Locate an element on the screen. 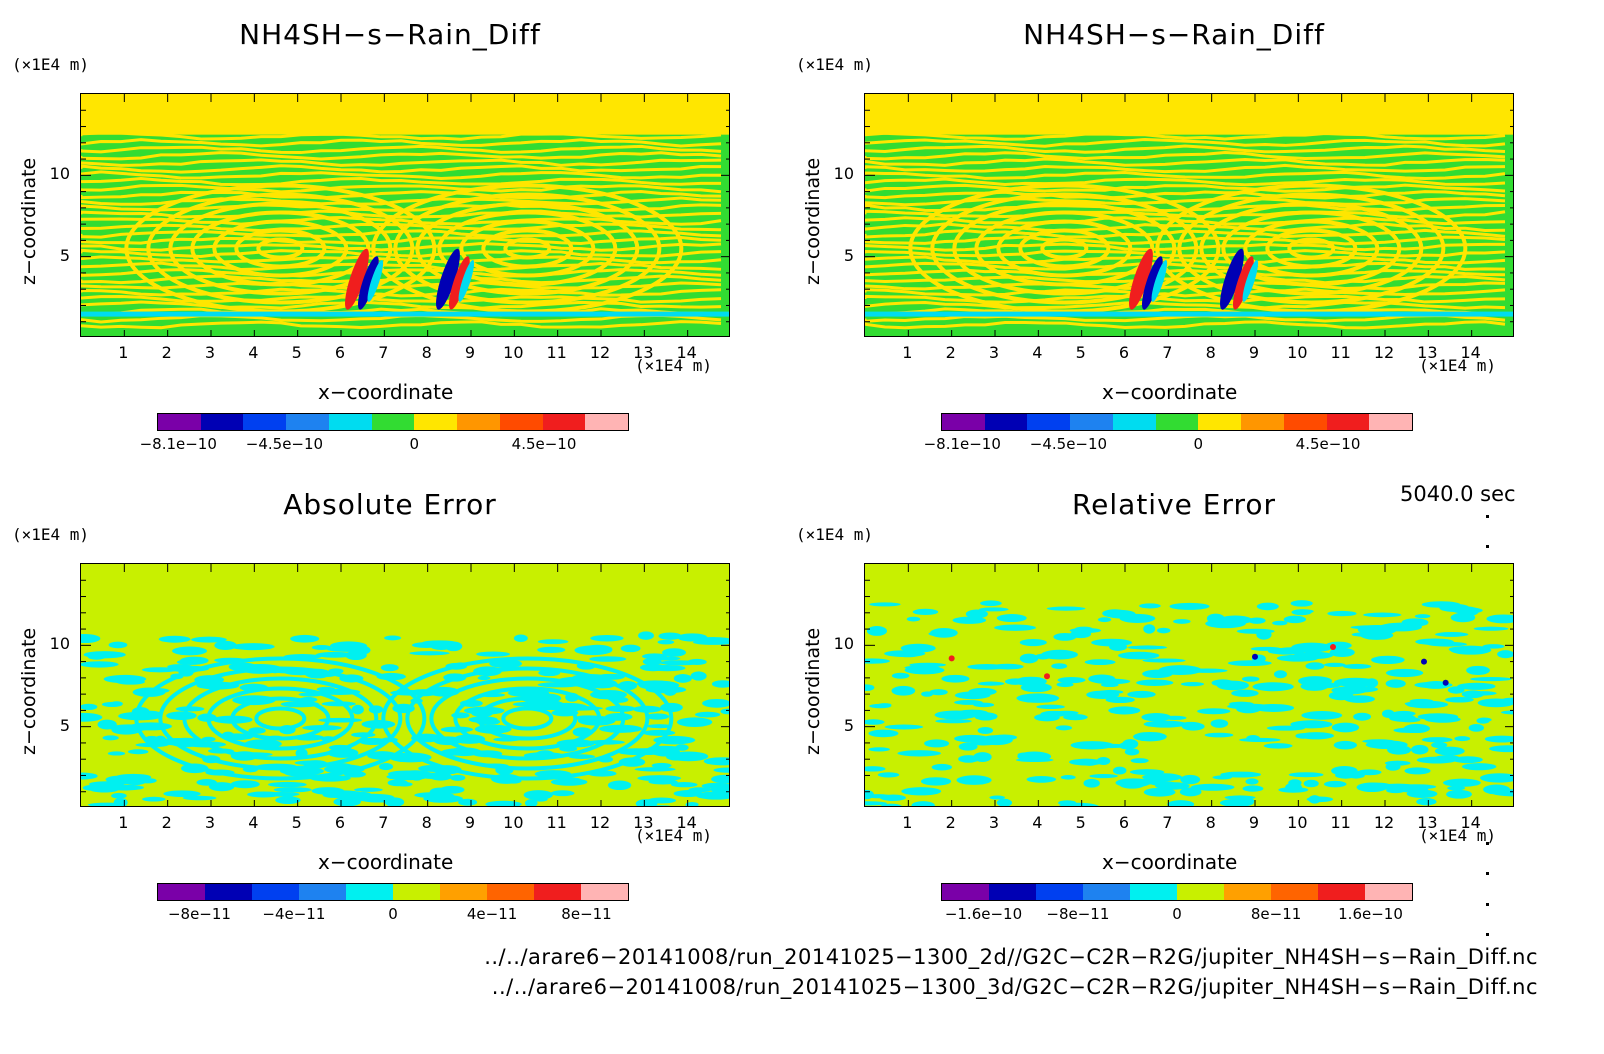 Image resolution: width=1604 pixels, height=1054 pixels. y-tick-label: 10 is located at coordinates (843, 644).